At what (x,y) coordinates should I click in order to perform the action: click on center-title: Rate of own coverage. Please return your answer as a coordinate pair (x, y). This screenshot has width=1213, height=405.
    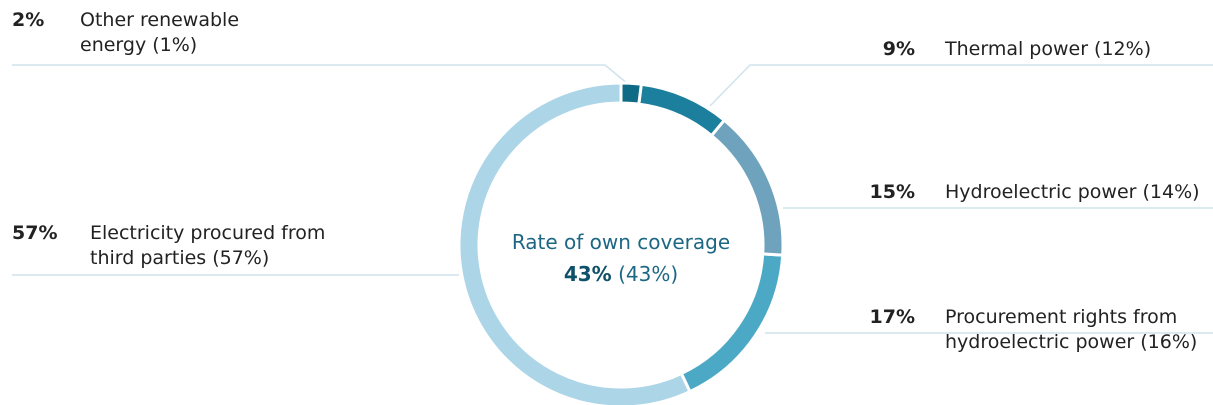
    Looking at the image, I should click on (621, 242).